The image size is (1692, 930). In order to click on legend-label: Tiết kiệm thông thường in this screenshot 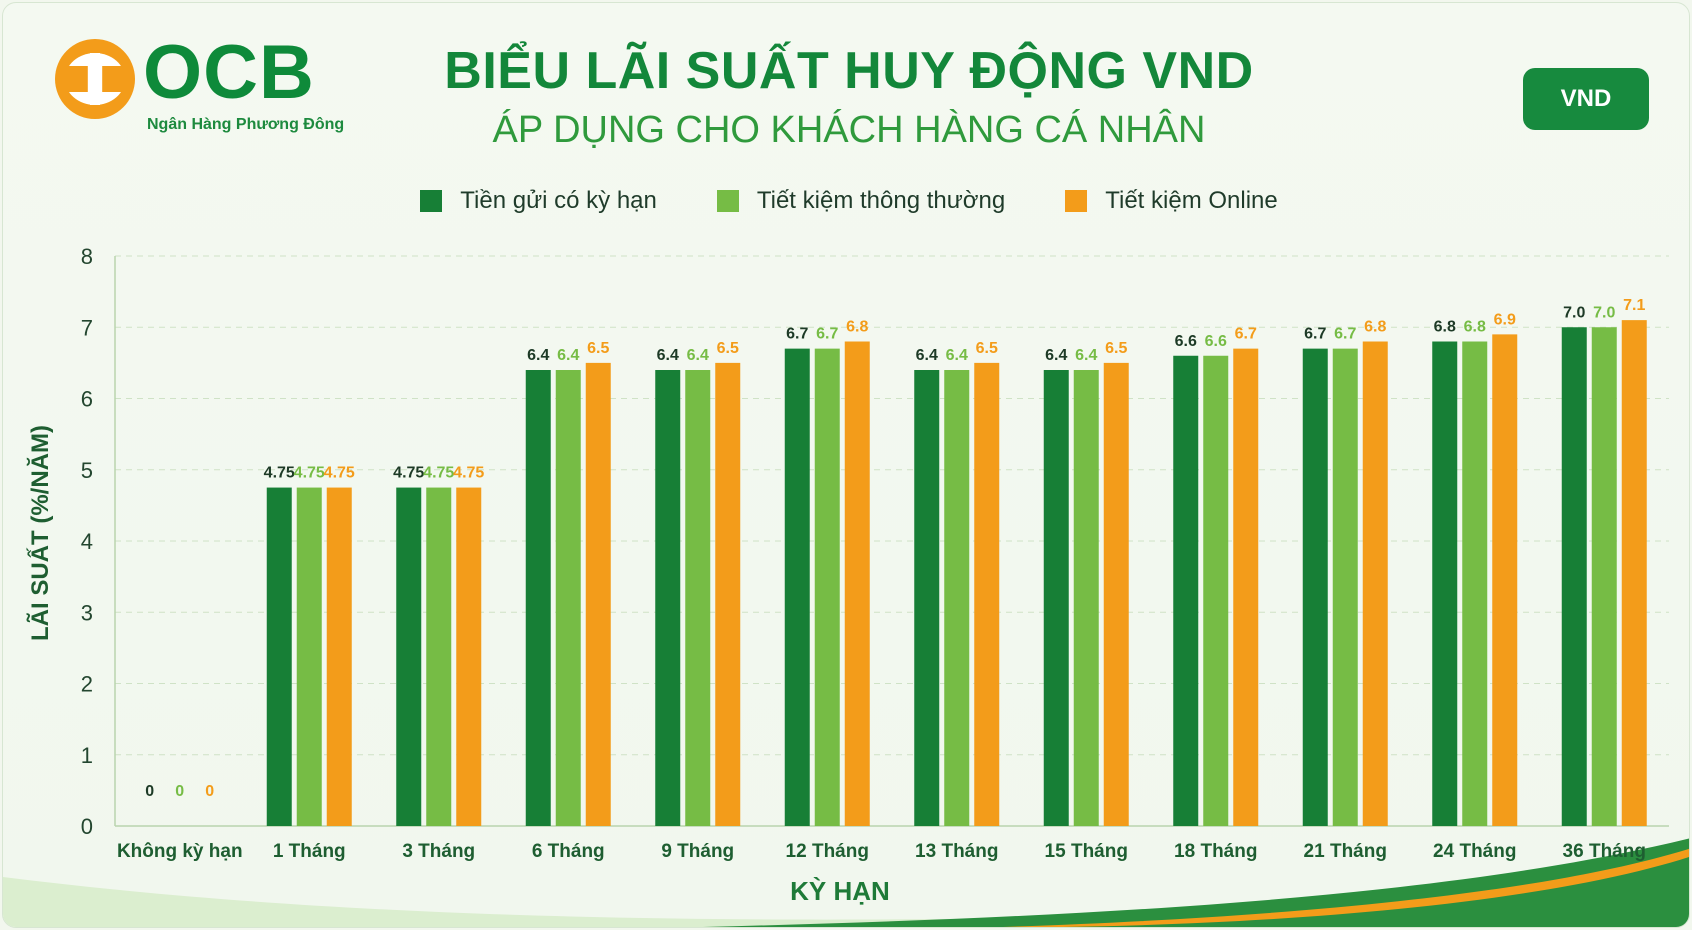, I will do `click(881, 200)`.